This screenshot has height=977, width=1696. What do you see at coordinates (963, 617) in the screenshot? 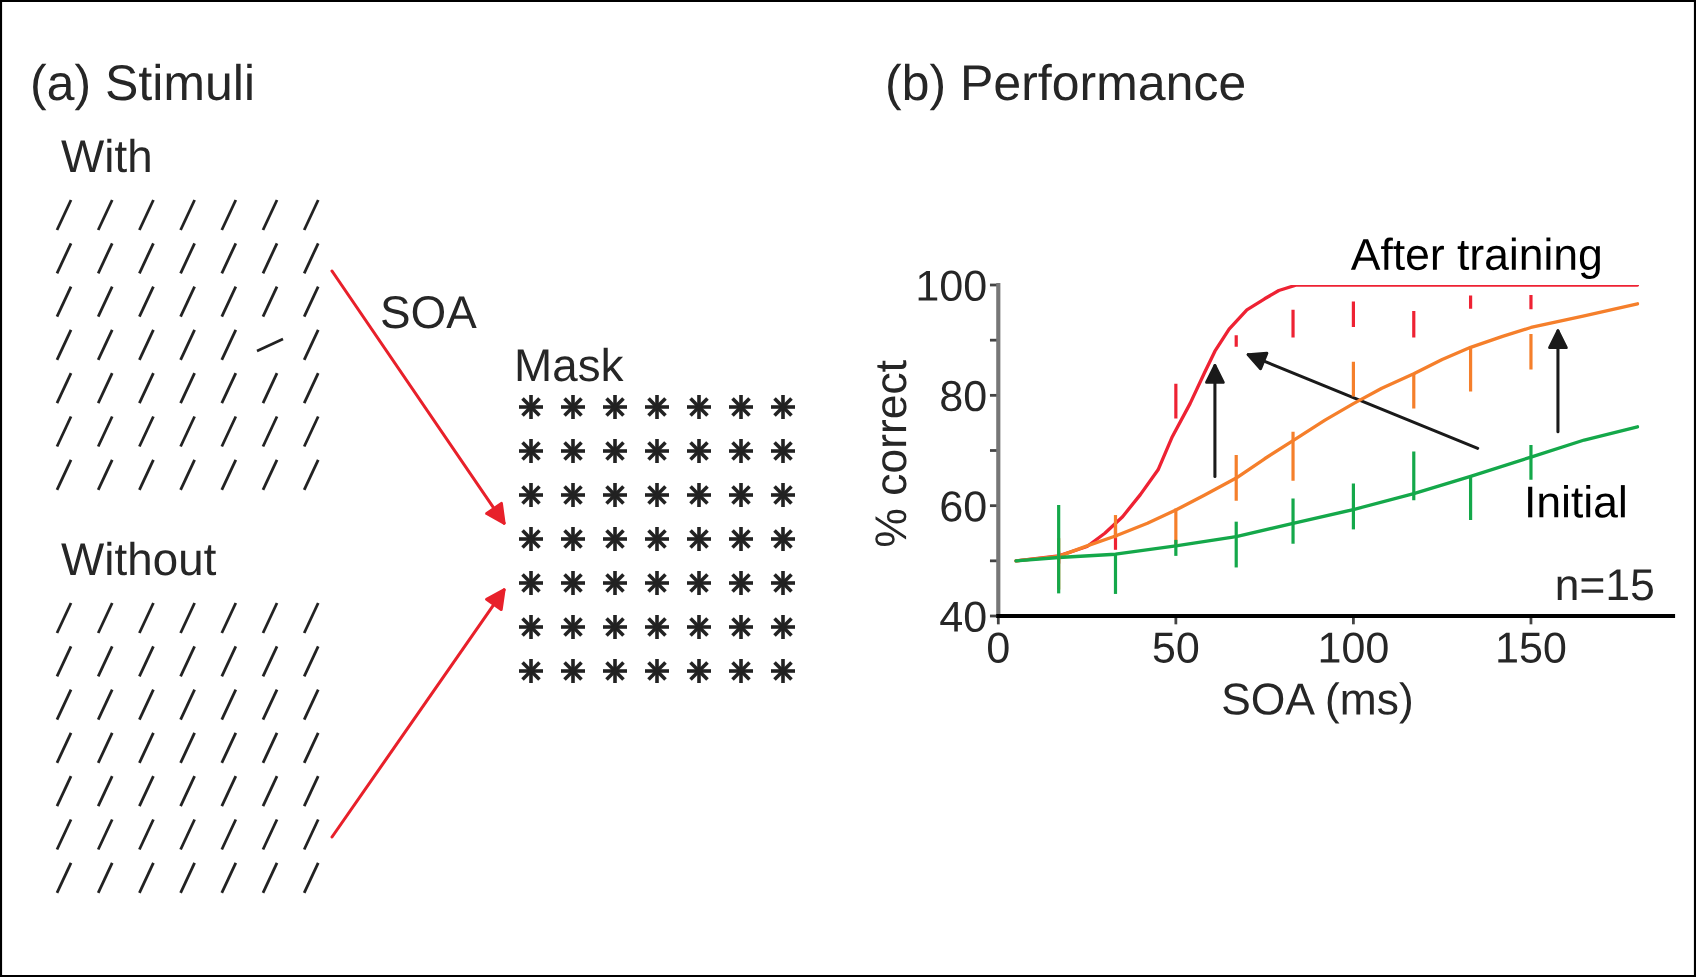
I see `y-tick-label: 40` at bounding box center [963, 617].